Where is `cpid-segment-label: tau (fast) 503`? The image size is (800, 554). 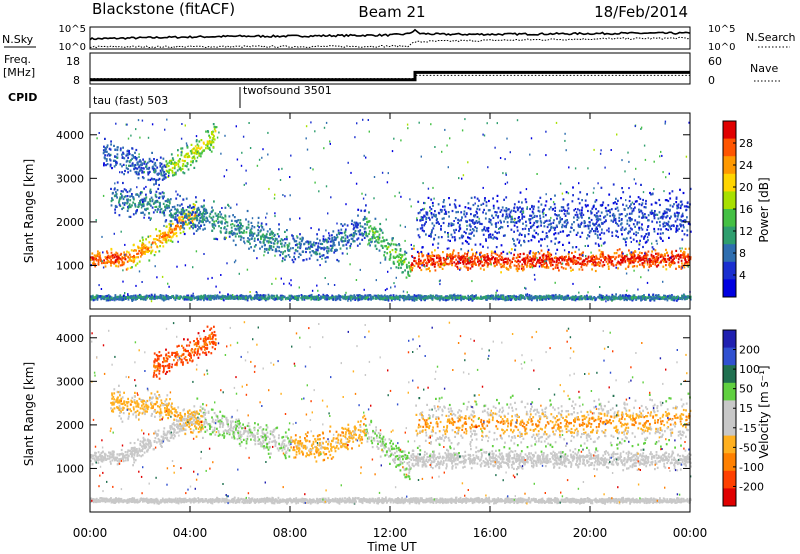 cpid-segment-label: tau (fast) 503 is located at coordinates (130, 100).